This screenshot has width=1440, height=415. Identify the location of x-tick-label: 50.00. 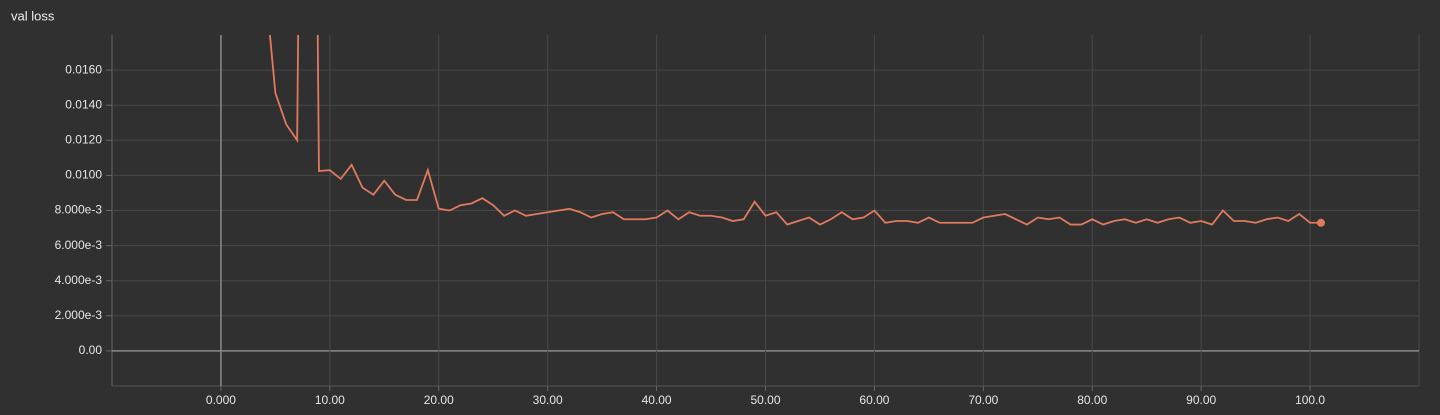
(765, 400).